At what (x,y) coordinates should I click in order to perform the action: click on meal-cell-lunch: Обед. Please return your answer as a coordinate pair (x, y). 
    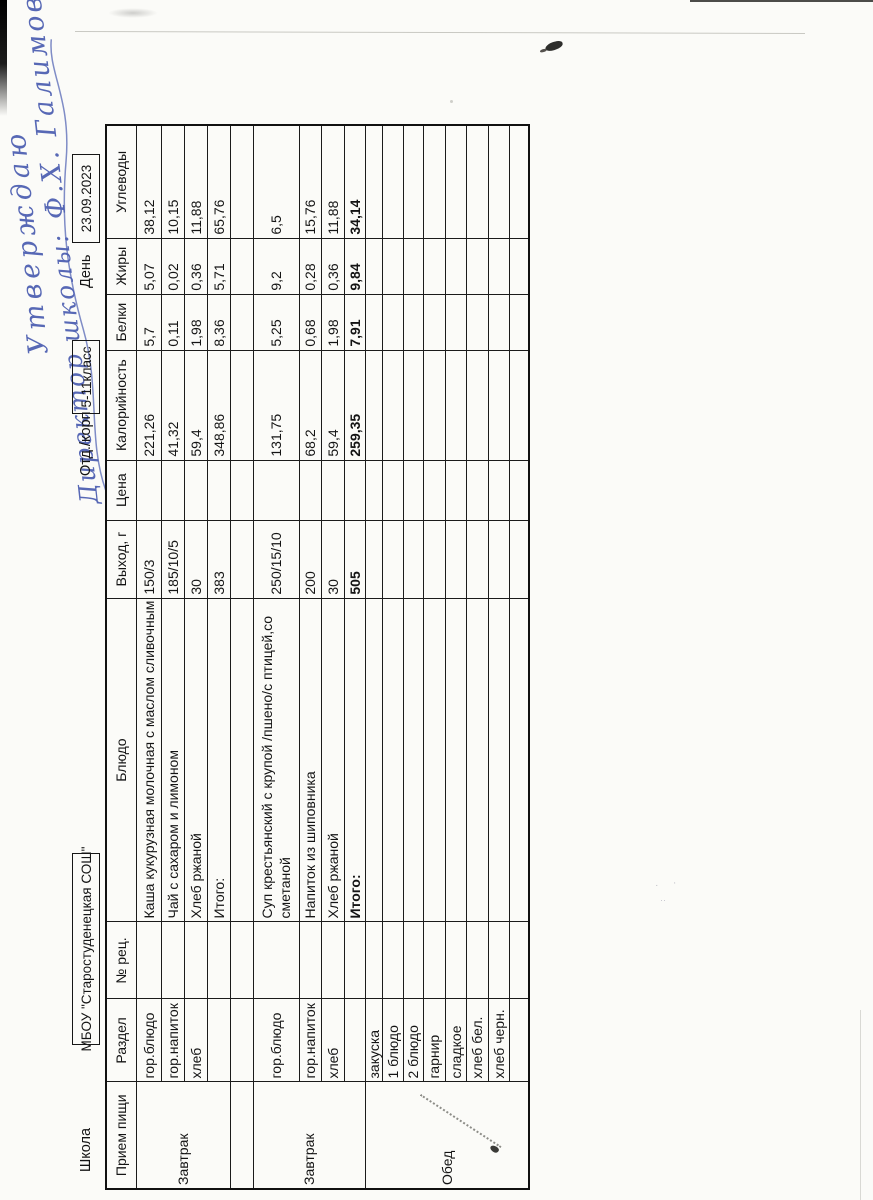
    Looking at the image, I should click on (447, 1135).